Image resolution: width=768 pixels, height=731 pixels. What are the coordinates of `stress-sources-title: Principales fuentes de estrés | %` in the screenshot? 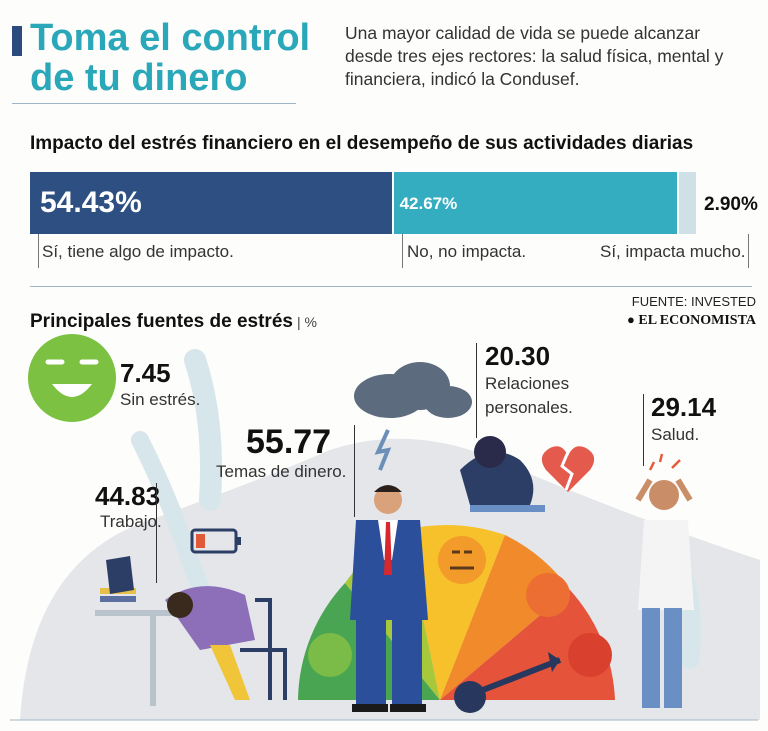 It's located at (173, 322).